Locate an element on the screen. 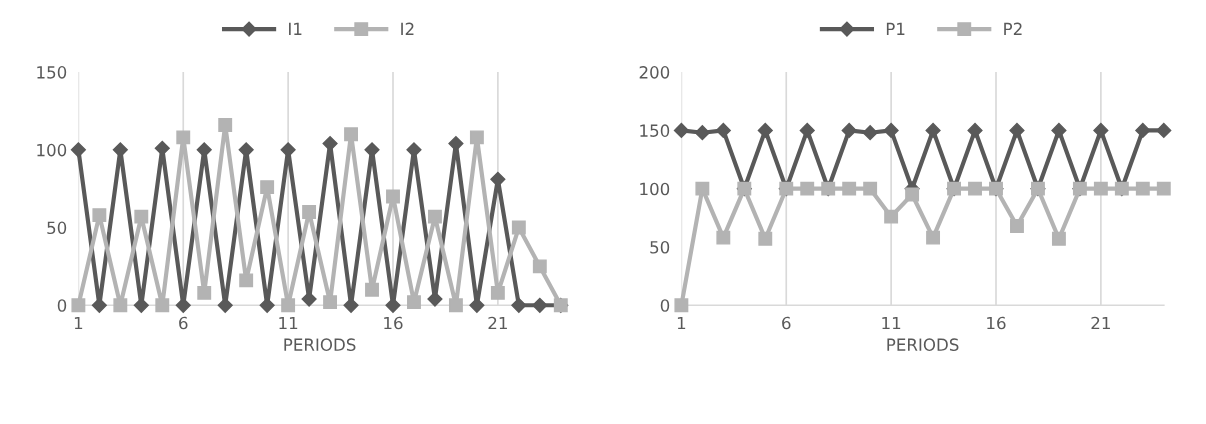 This screenshot has height=424, width=1206. legend-label: I2 is located at coordinates (407, 28).